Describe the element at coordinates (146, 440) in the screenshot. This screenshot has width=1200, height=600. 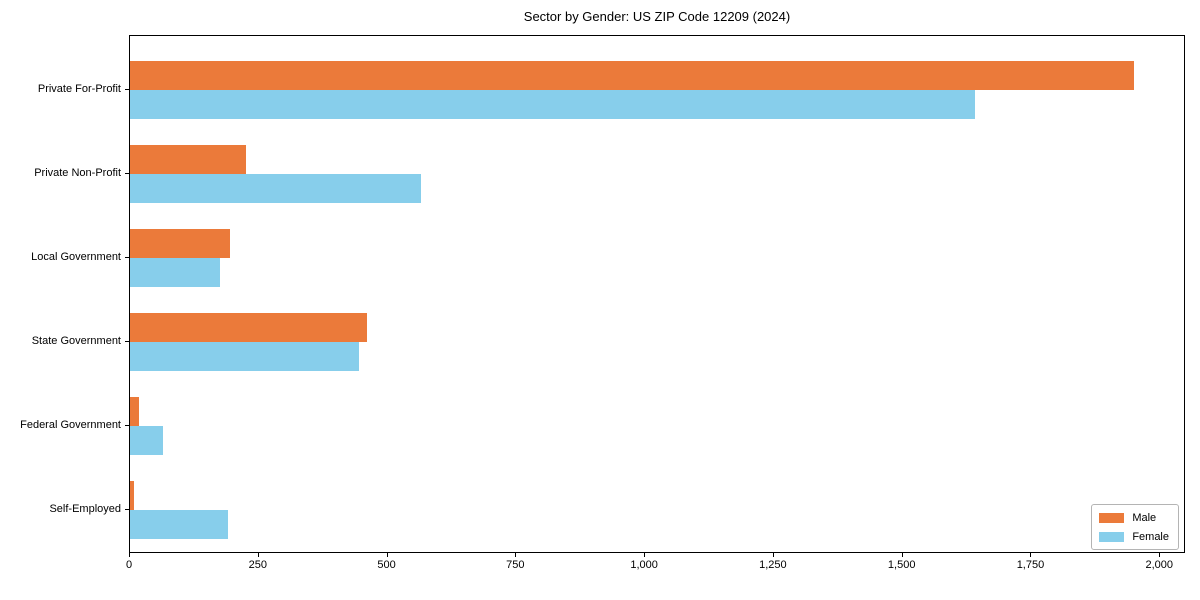
I see `bar-female-federal-government` at that location.